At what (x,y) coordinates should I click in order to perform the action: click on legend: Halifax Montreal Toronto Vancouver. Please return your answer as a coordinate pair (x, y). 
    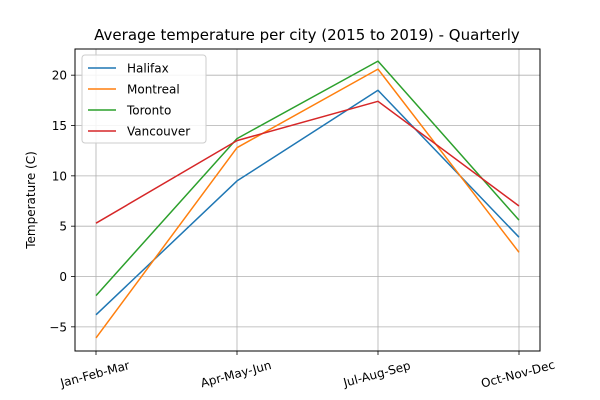
    Looking at the image, I should click on (144, 99).